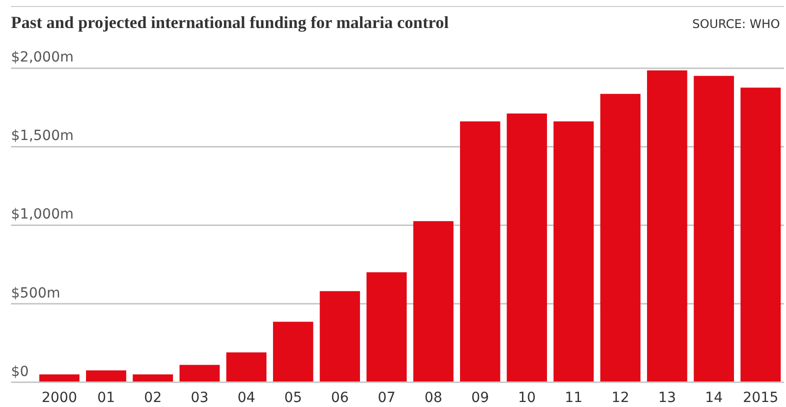  Describe the element at coordinates (667, 398) in the screenshot. I see `x-tick-label: 13` at that location.